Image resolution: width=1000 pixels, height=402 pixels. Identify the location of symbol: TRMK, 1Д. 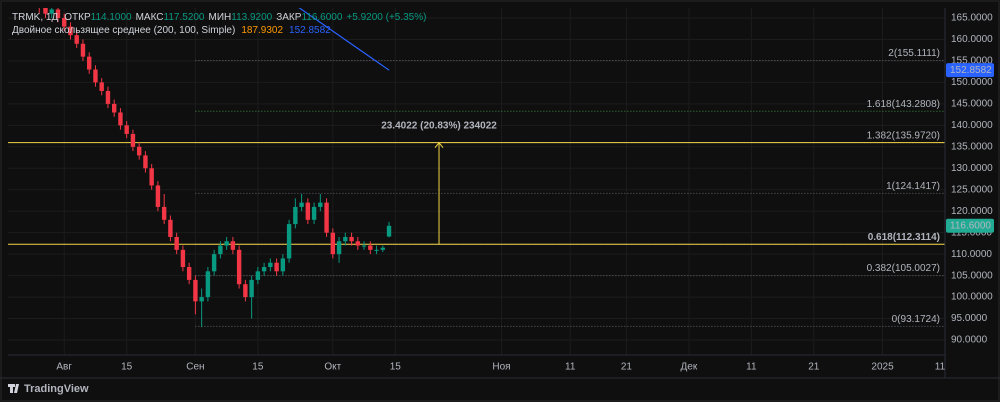
(35, 17).